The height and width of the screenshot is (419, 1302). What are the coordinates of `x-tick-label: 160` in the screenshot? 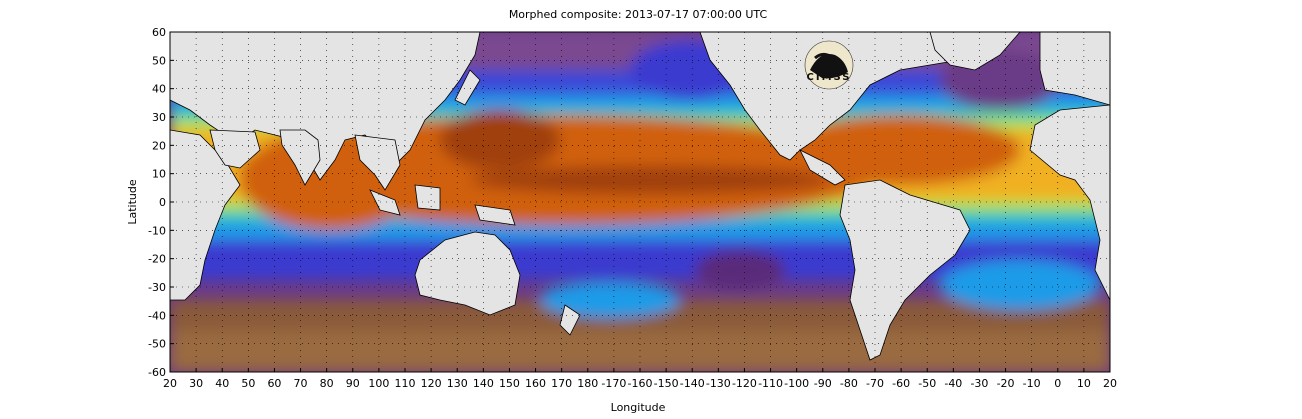 It's located at (535, 383).